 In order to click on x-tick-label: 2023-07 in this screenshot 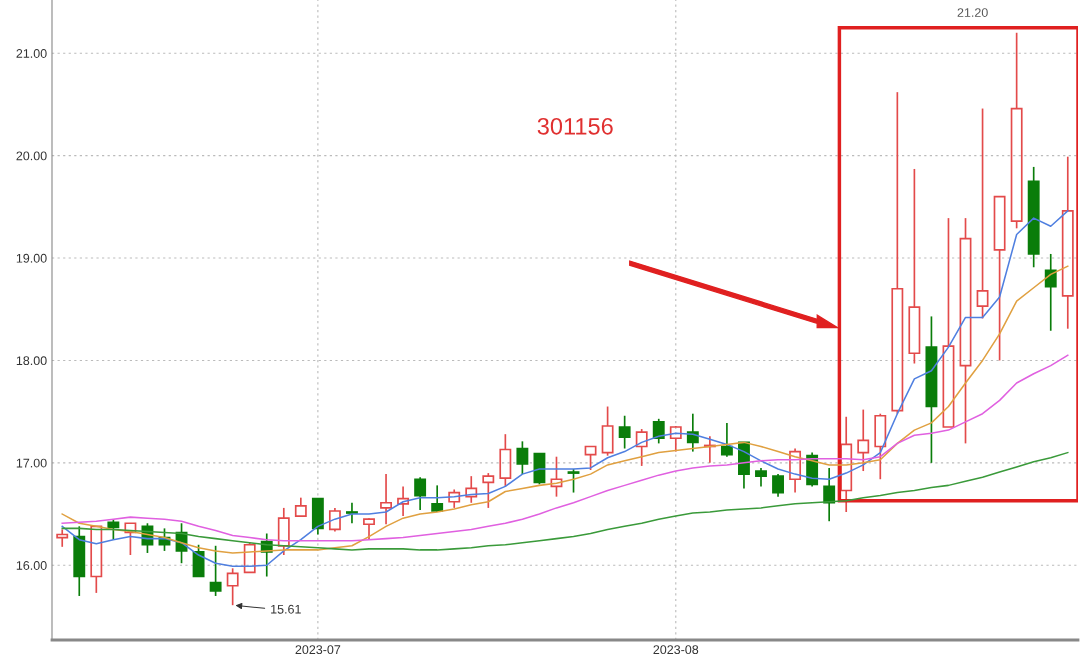, I will do `click(318, 650)`.